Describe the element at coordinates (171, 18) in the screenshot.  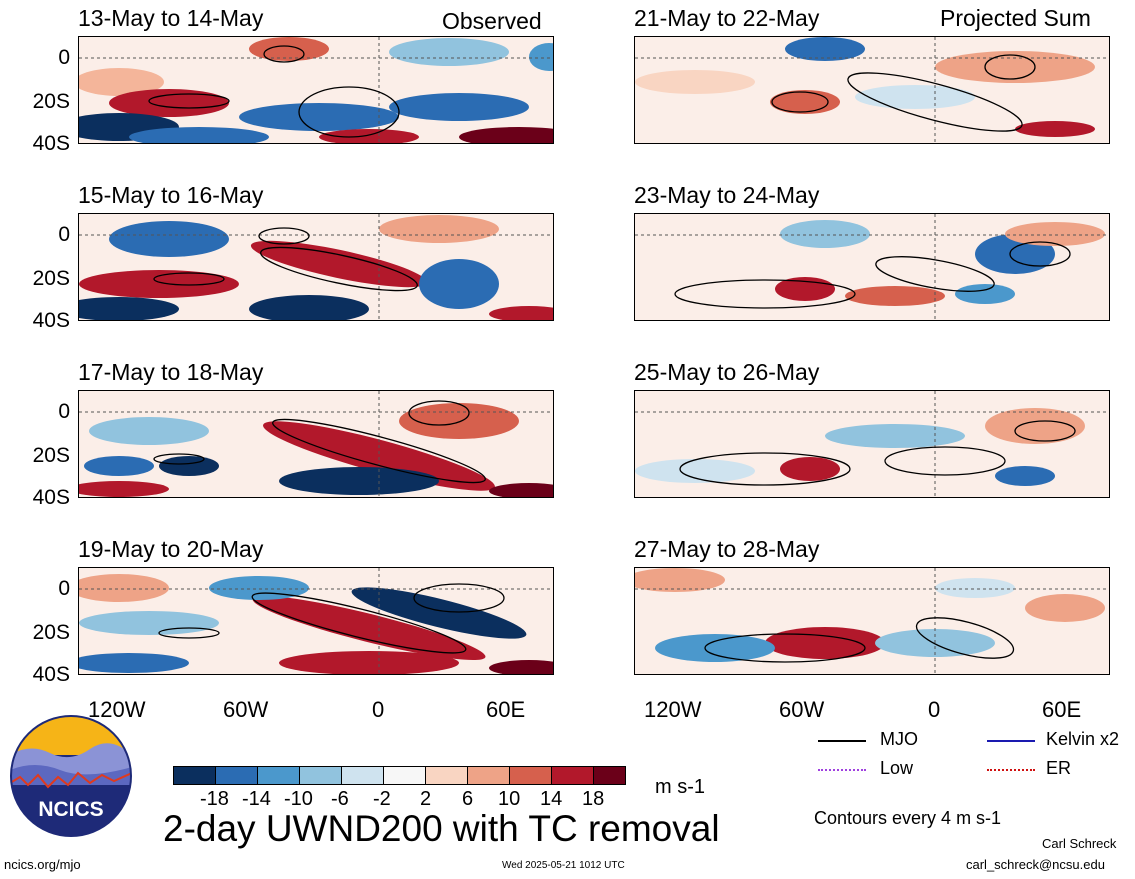
I see `panel-title-1: 13-May to 14-May` at that location.